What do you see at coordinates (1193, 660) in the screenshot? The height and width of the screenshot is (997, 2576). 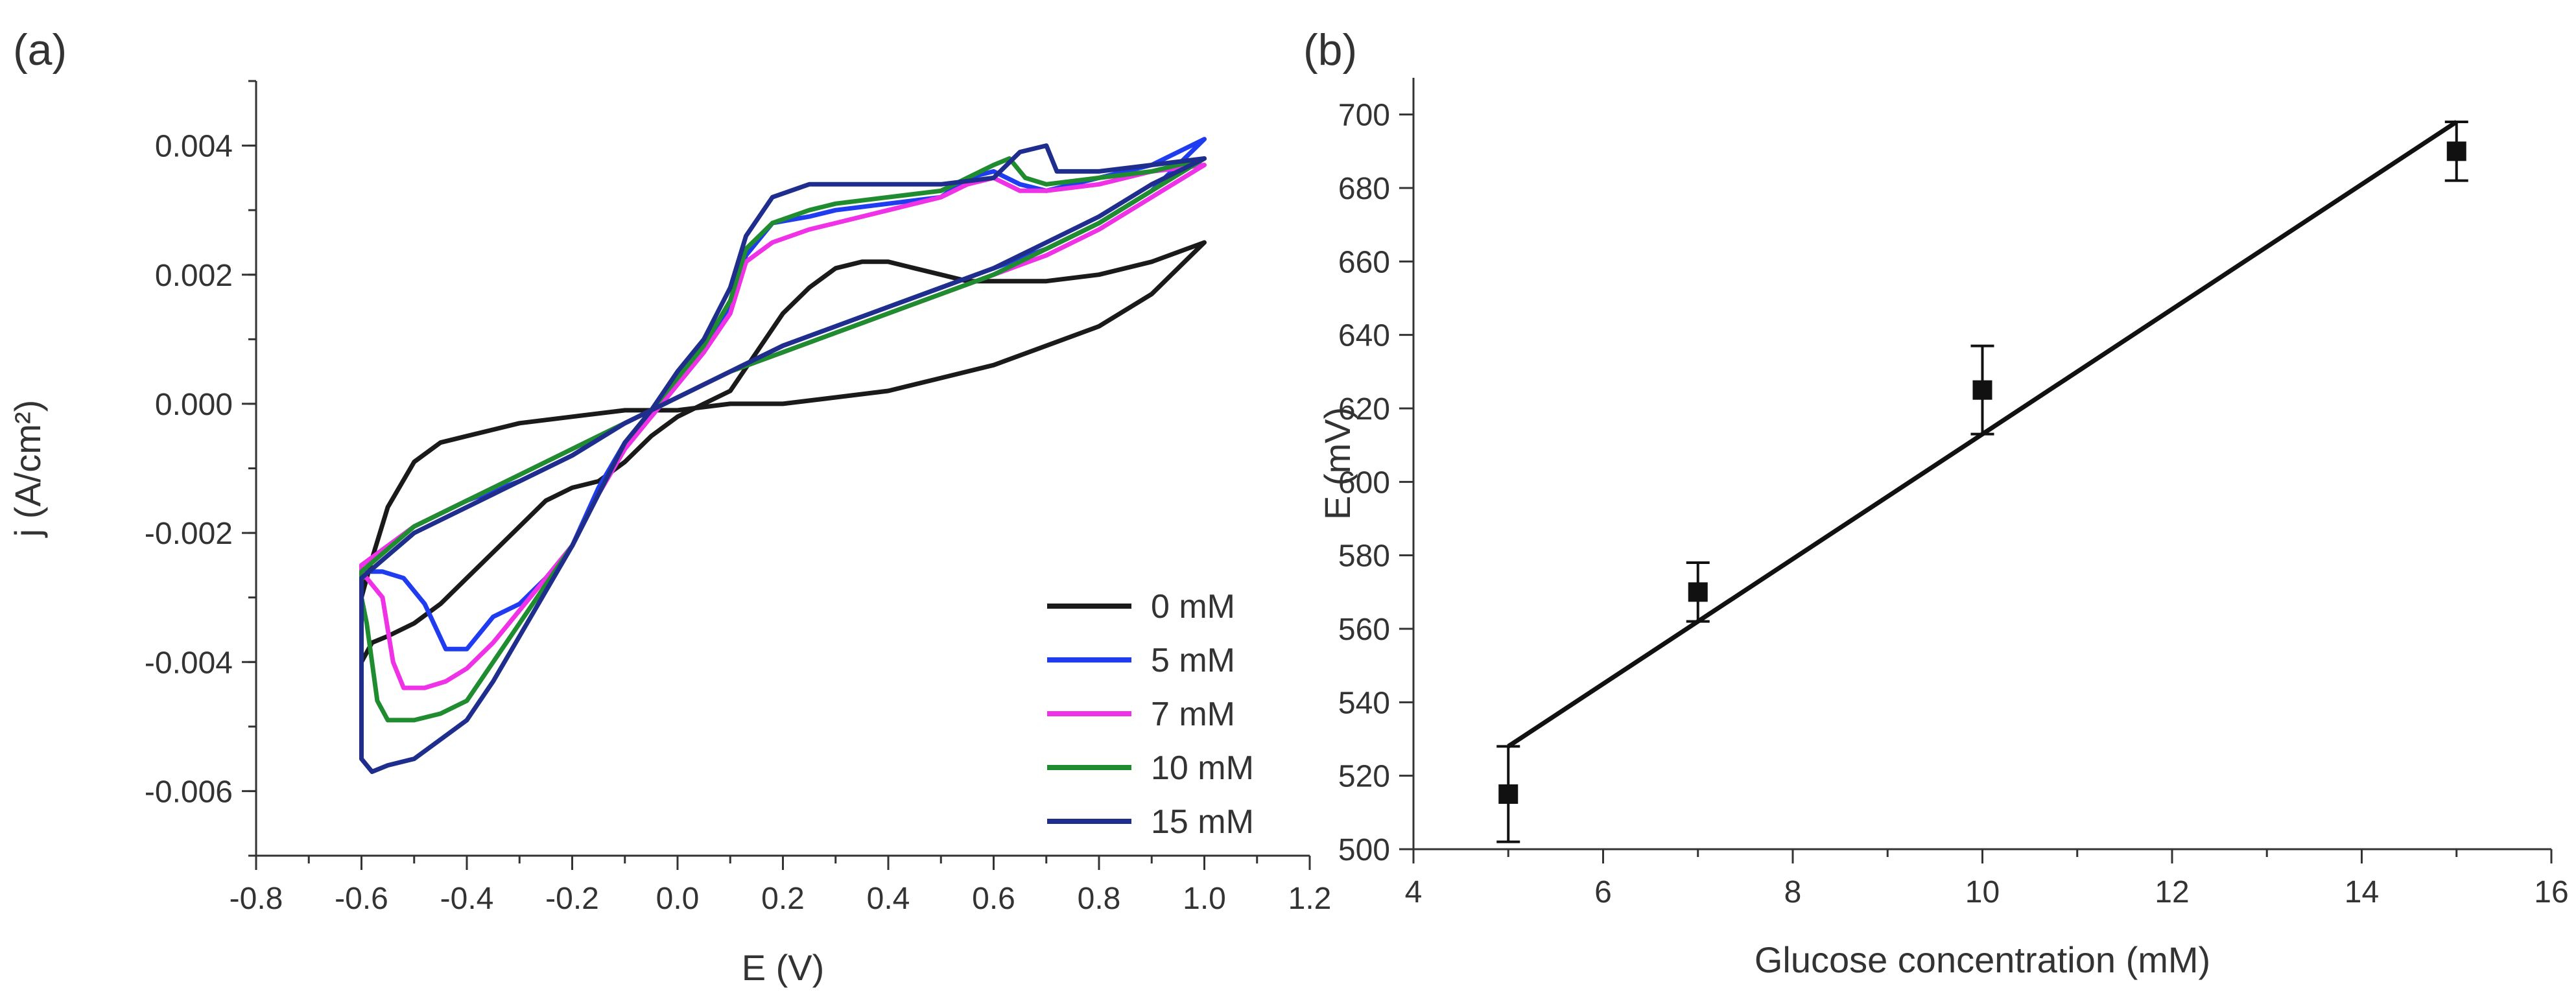 I see `legend-label-5-mm: 5 mM` at bounding box center [1193, 660].